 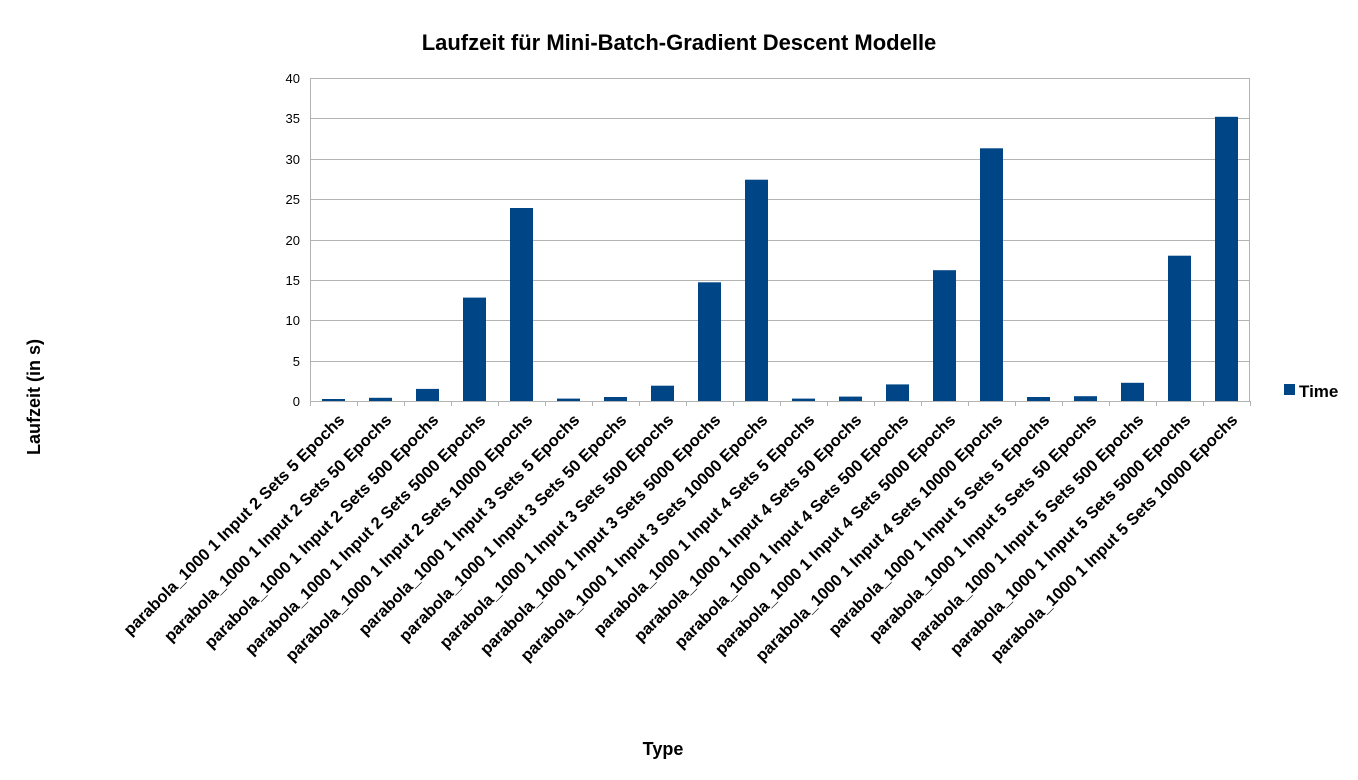 I want to click on x-tick-label: parabola_1000 1 Input 5 Sets 5 Epochs, so click(x=939, y=525).